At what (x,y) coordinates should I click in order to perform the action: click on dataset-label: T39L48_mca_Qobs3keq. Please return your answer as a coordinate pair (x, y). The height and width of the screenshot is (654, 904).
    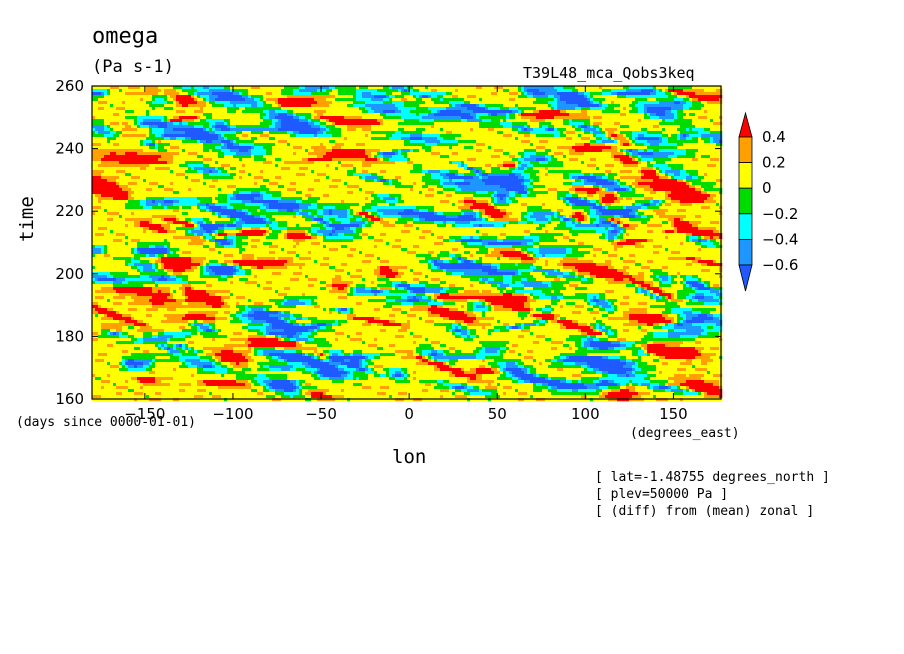
    Looking at the image, I should click on (609, 73).